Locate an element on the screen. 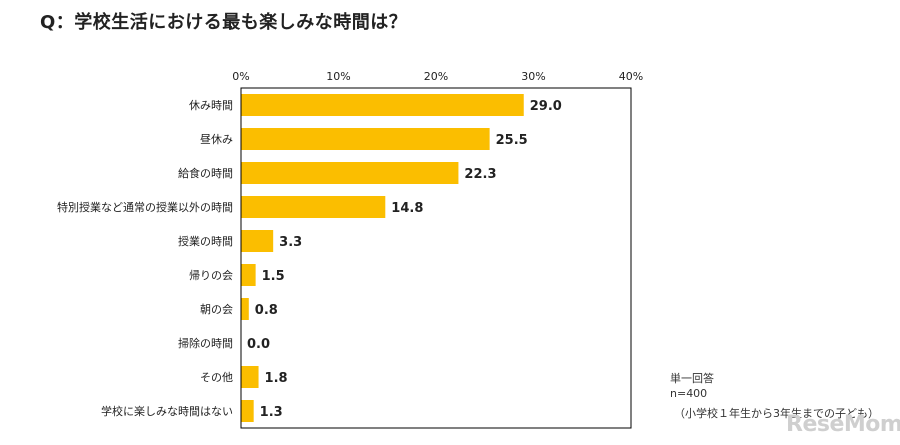  value-label: 0.8 is located at coordinates (266, 310).